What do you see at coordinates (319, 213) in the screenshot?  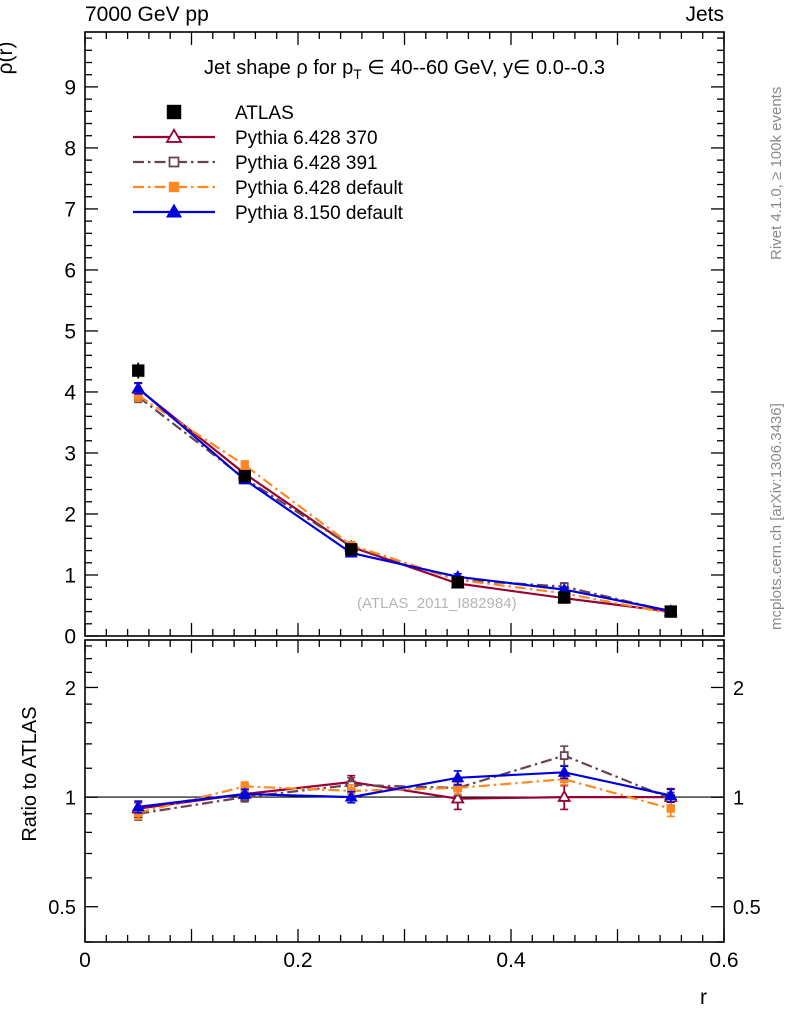 I see `legend-label: Pythia 8.150 default` at bounding box center [319, 213].